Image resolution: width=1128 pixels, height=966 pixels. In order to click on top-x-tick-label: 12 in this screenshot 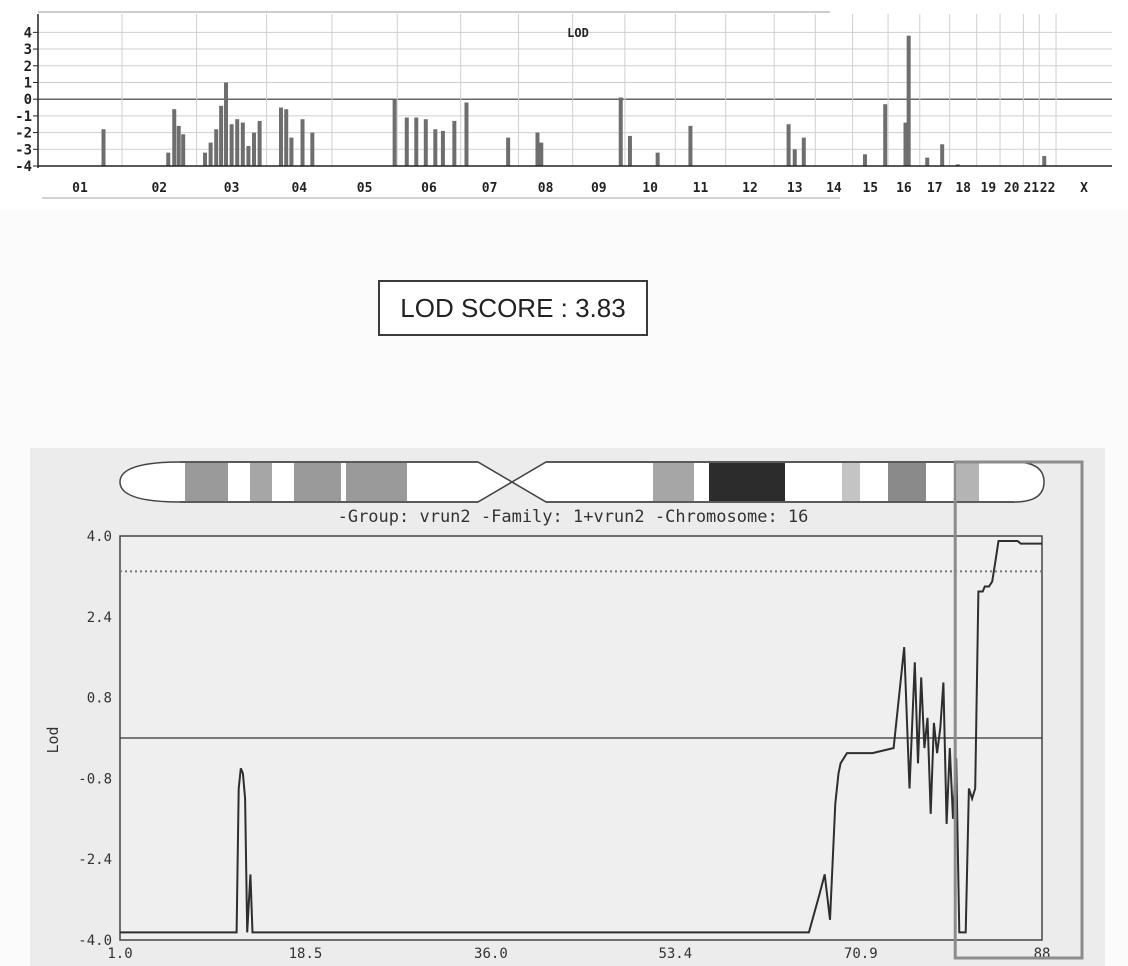, I will do `click(750, 188)`.